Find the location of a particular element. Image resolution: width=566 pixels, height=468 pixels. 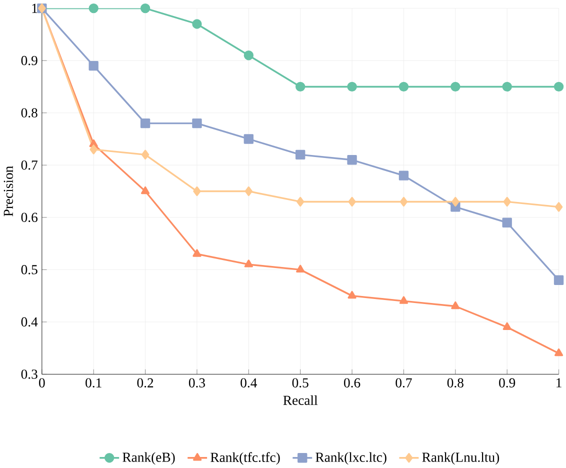

x-tick-label: 0.9 is located at coordinates (507, 383).